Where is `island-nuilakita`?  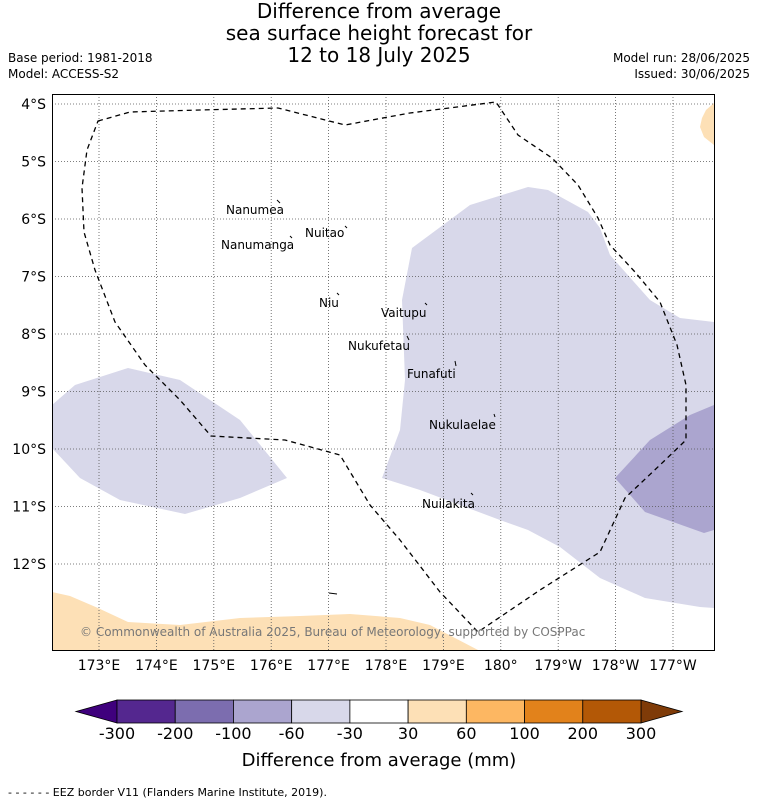 island-nuilakita is located at coordinates (472, 494).